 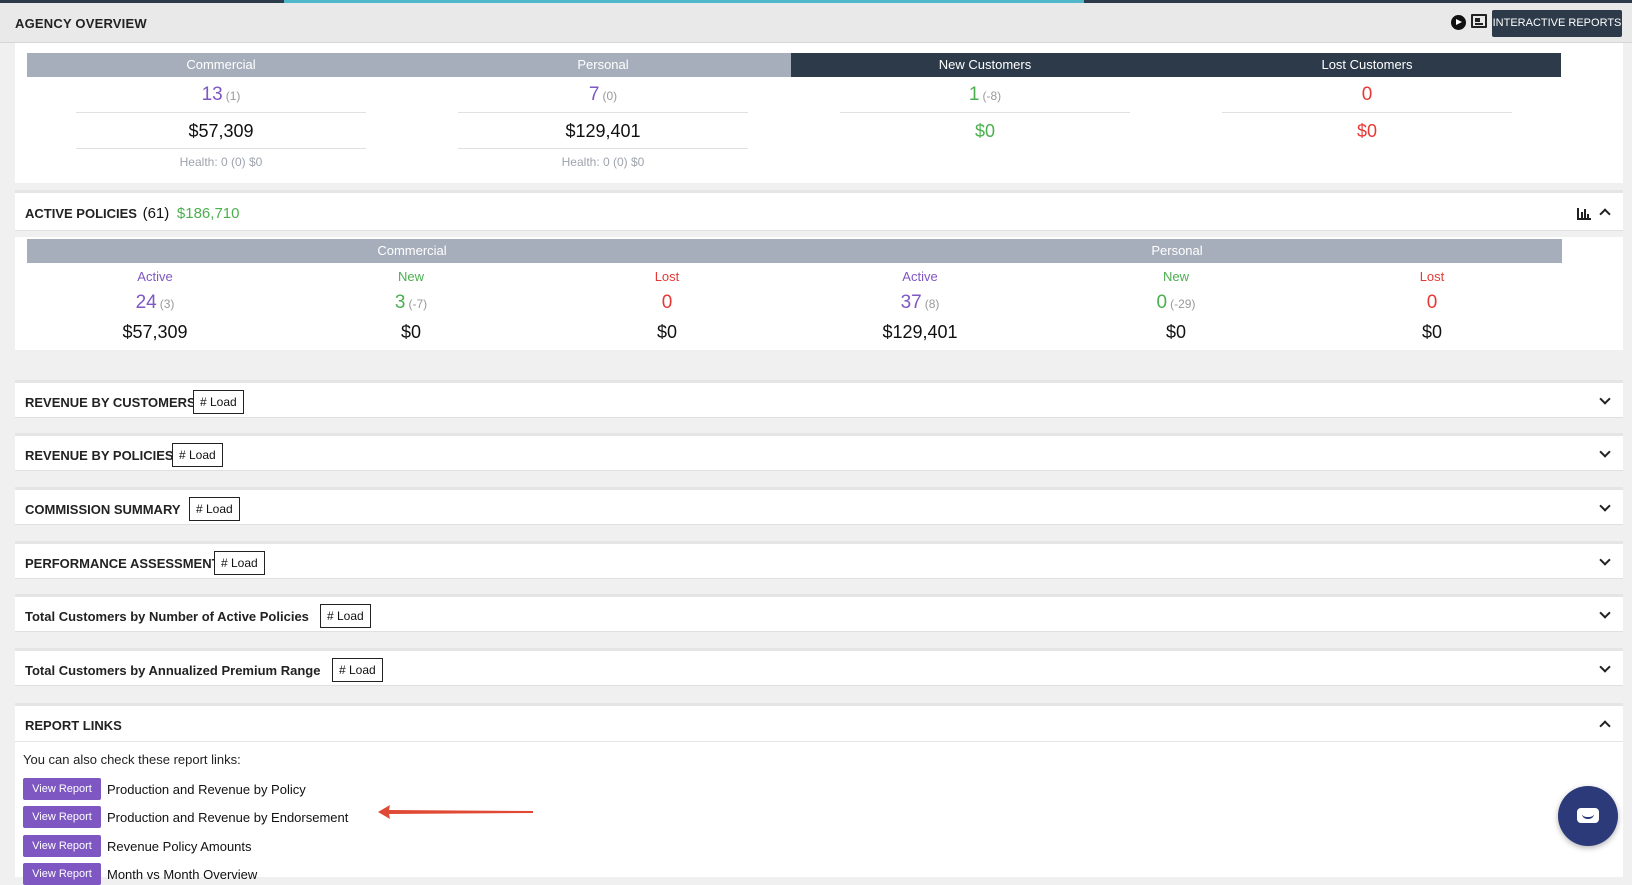 I want to click on report-link-label: Production and Revenue by Endorsement, so click(x=228, y=817).